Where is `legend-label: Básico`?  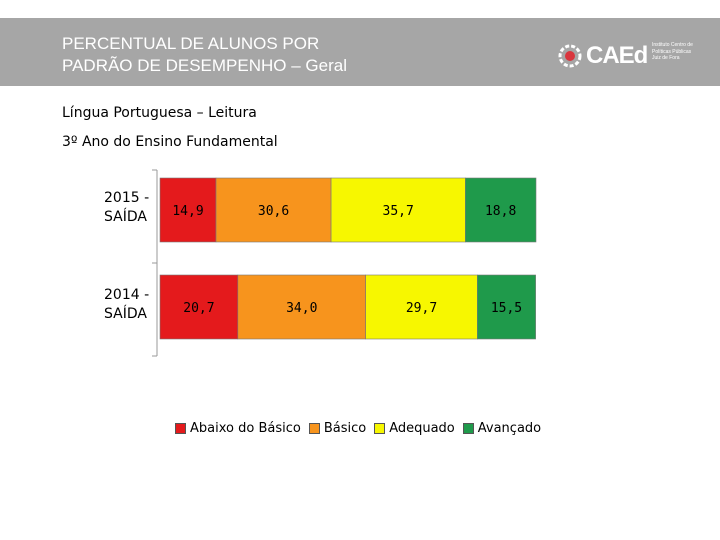 legend-label: Básico is located at coordinates (345, 428).